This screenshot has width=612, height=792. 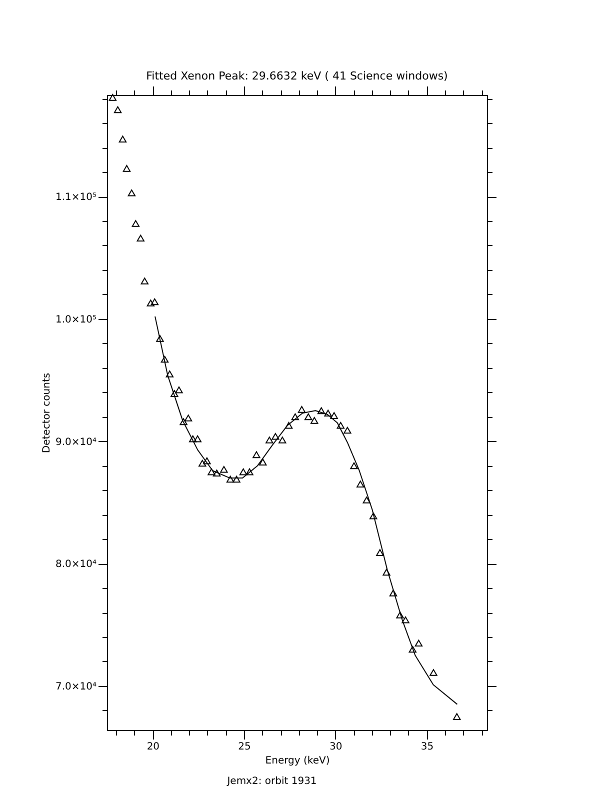 What do you see at coordinates (75, 564) in the screenshot?
I see `y-tick-label: 8.0×10⁴` at bounding box center [75, 564].